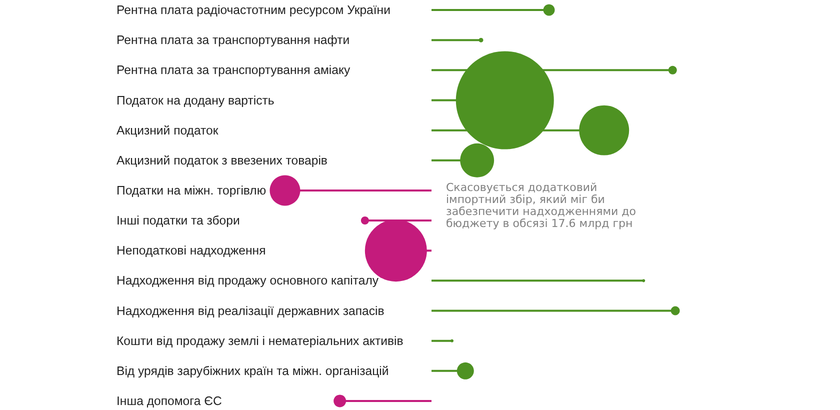 This screenshot has height=410, width=840. What do you see at coordinates (191, 251) in the screenshot?
I see `y-tick-label: Неподаткові надходження` at bounding box center [191, 251].